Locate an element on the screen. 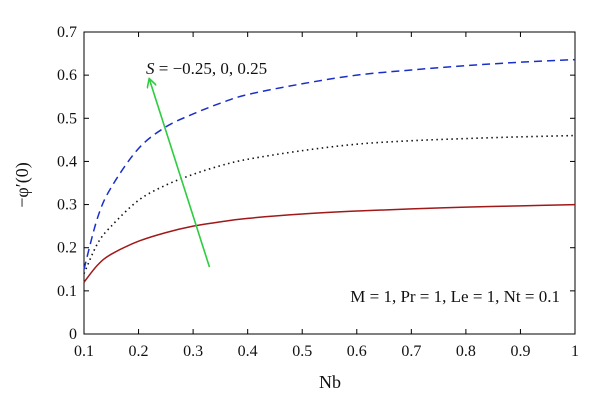 The width and height of the screenshot is (600, 413). x-tick-label: 0.6 is located at coordinates (357, 351).